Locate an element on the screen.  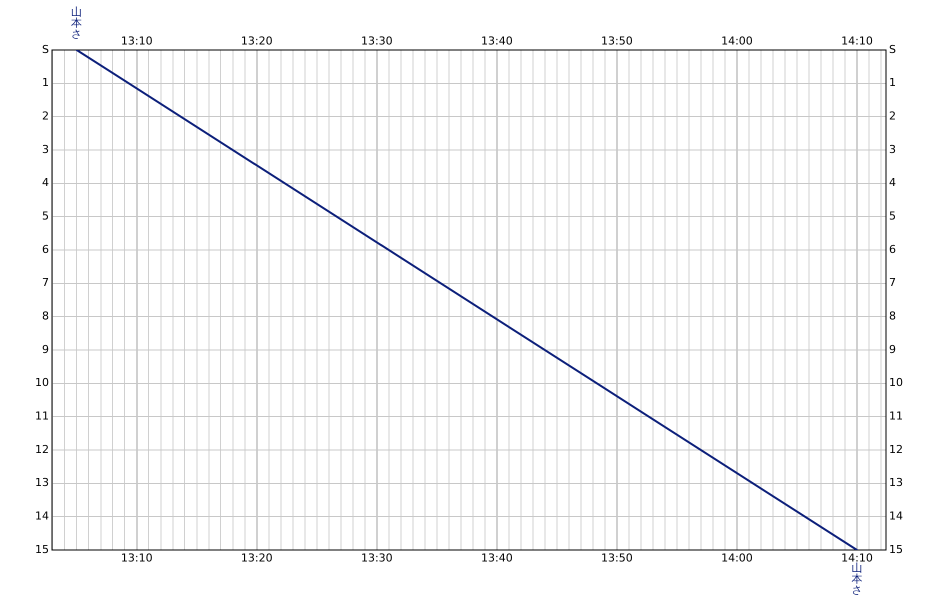
y-tick-label: 8 is located at coordinates (45, 316).